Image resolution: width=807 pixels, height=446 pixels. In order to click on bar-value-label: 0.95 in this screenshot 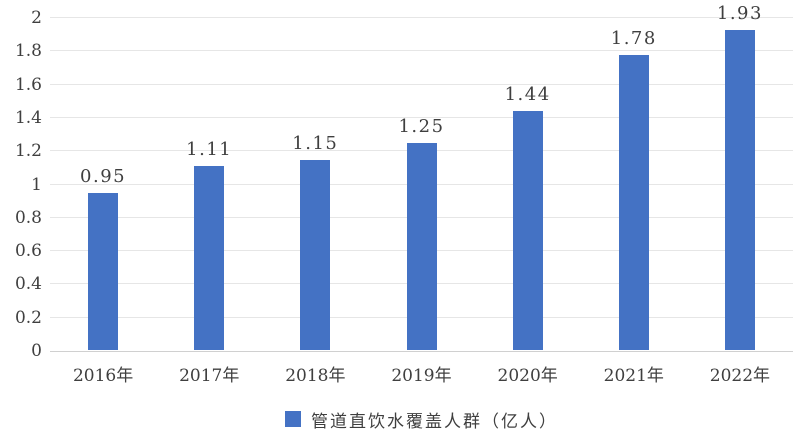, I will do `click(103, 176)`.